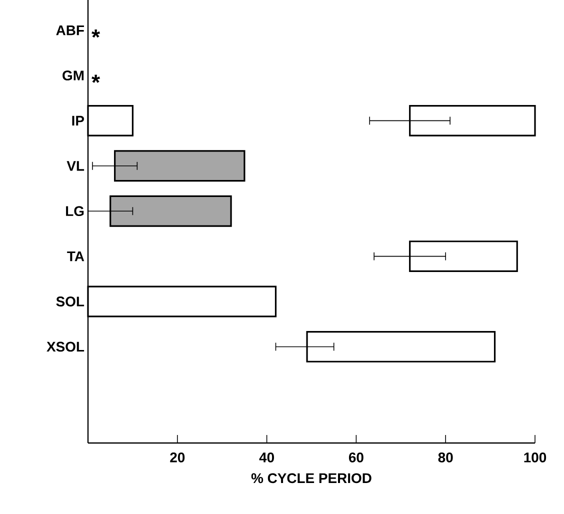 This screenshot has width=564, height=514. I want to click on x-tick-label: 40, so click(266, 457).